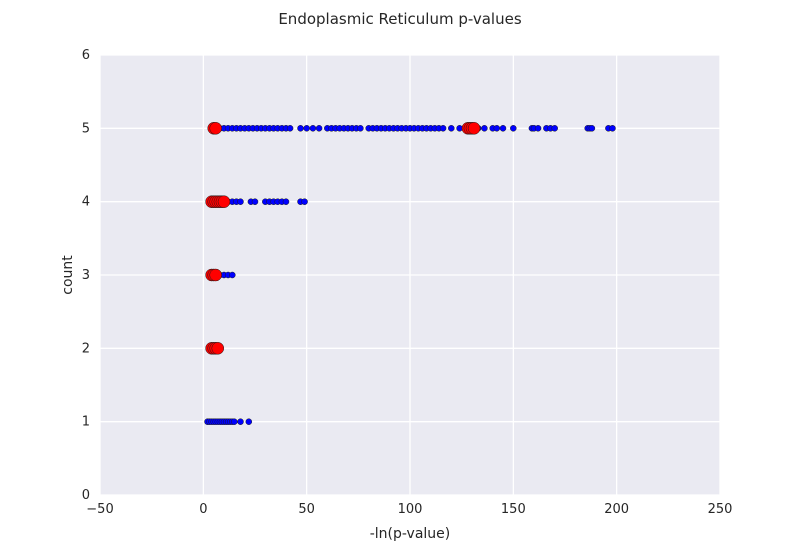  What do you see at coordinates (400, 19) in the screenshot?
I see `chart-title: Endoplasmic Reticulum p-values` at bounding box center [400, 19].